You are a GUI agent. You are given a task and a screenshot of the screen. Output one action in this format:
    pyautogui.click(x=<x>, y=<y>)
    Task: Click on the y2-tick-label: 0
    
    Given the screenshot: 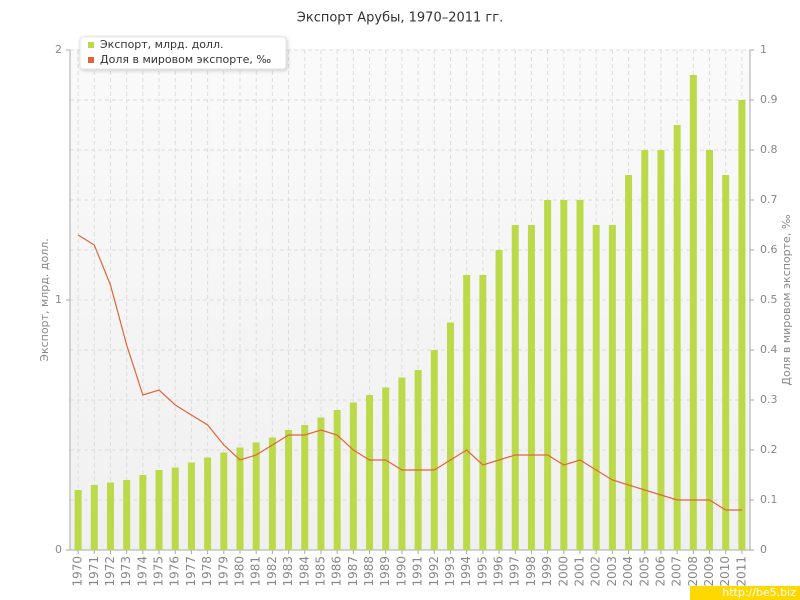 What is the action you would take?
    pyautogui.click(x=763, y=549)
    